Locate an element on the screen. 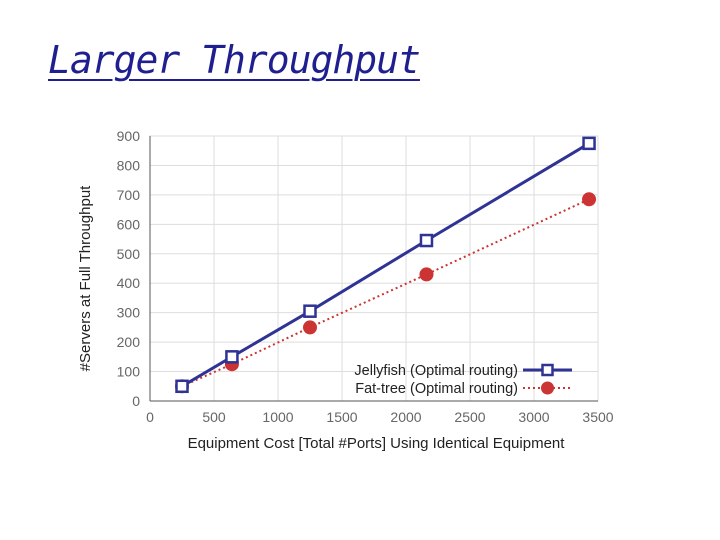 This screenshot has width=720, height=540. y-tick-label: 200 is located at coordinates (129, 342).